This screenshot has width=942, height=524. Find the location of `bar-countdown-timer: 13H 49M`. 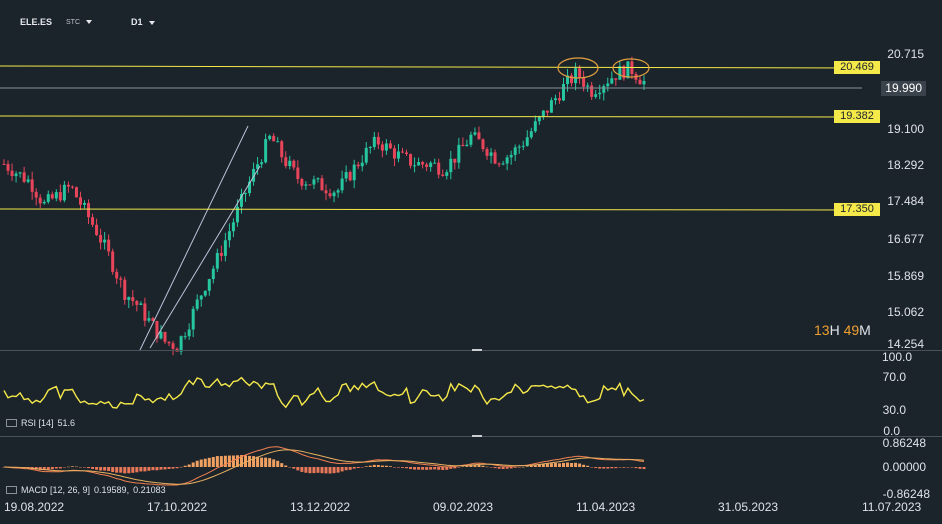

bar-countdown-timer: 13H 49M is located at coordinates (842, 330).